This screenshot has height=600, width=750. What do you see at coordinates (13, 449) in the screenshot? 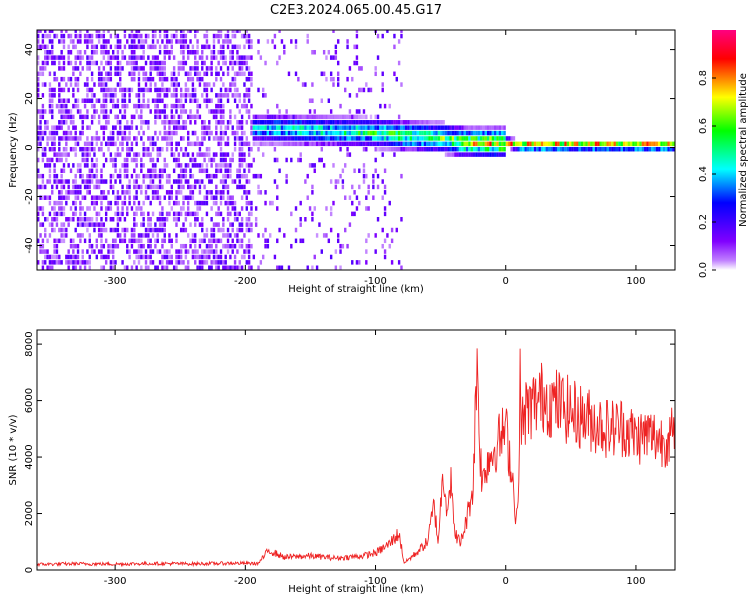
I see `snr-y-axis-label: SNR (10 * v/v)` at bounding box center [13, 449].